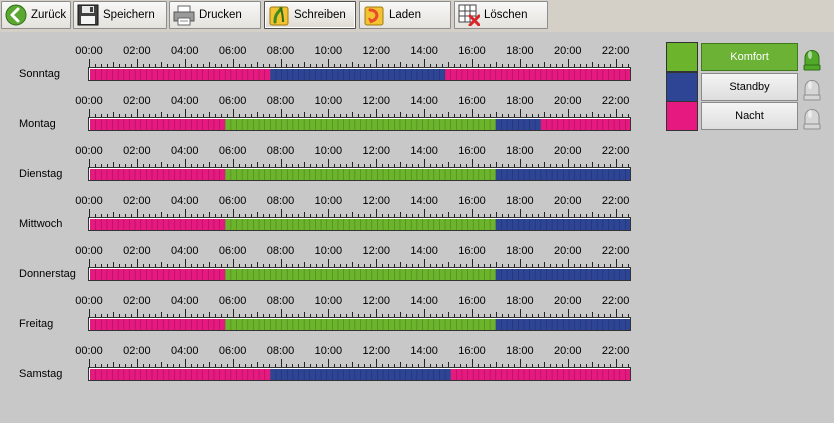 Image resolution: width=834 pixels, height=423 pixels. I want to click on hour-label: 22:00, so click(615, 251).